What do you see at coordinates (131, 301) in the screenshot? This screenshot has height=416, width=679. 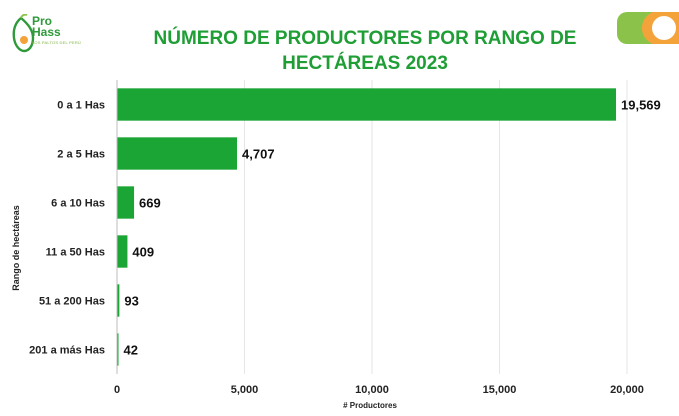 I see `data-label: 93` at bounding box center [131, 301].